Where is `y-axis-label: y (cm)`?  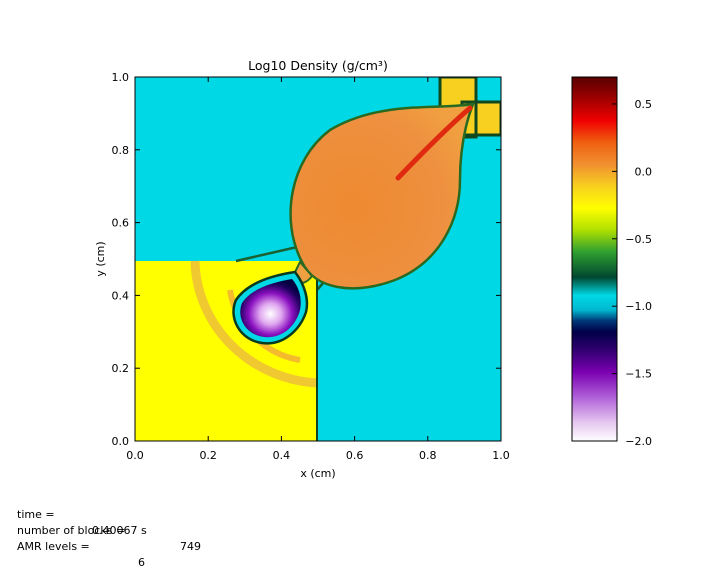
y-axis-label: y (cm) is located at coordinates (100, 258).